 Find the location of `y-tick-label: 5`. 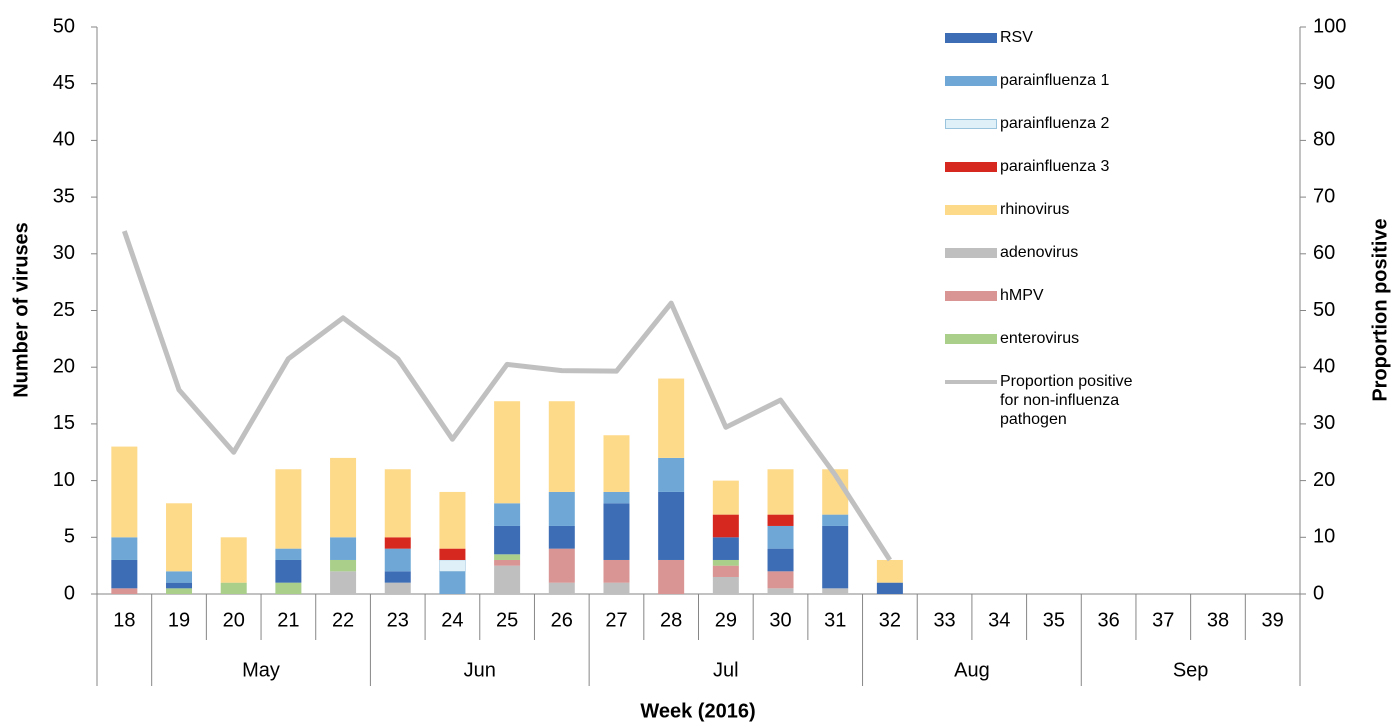

y-tick-label: 5 is located at coordinates (69, 537).